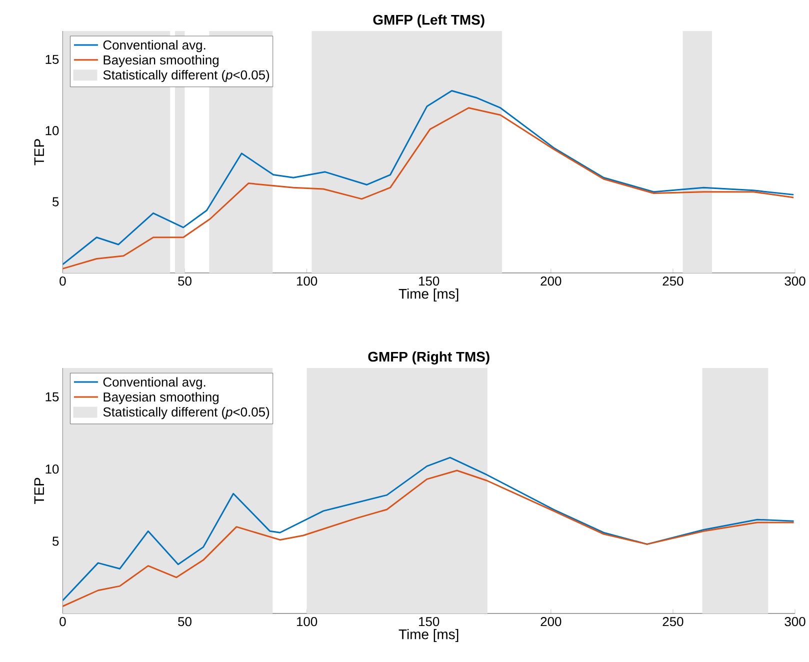 The width and height of the screenshot is (809, 662). What do you see at coordinates (429, 357) in the screenshot?
I see `chart-title: GMFP (Right TMS)` at bounding box center [429, 357].